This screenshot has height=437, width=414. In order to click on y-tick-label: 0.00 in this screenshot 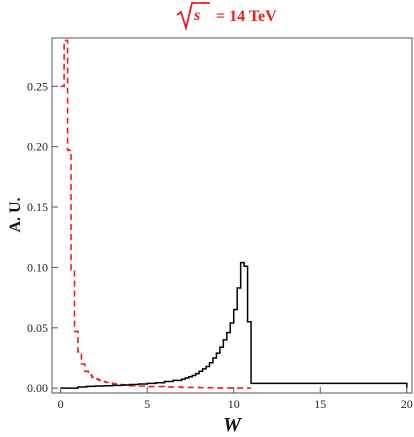, I will do `click(37, 388)`.